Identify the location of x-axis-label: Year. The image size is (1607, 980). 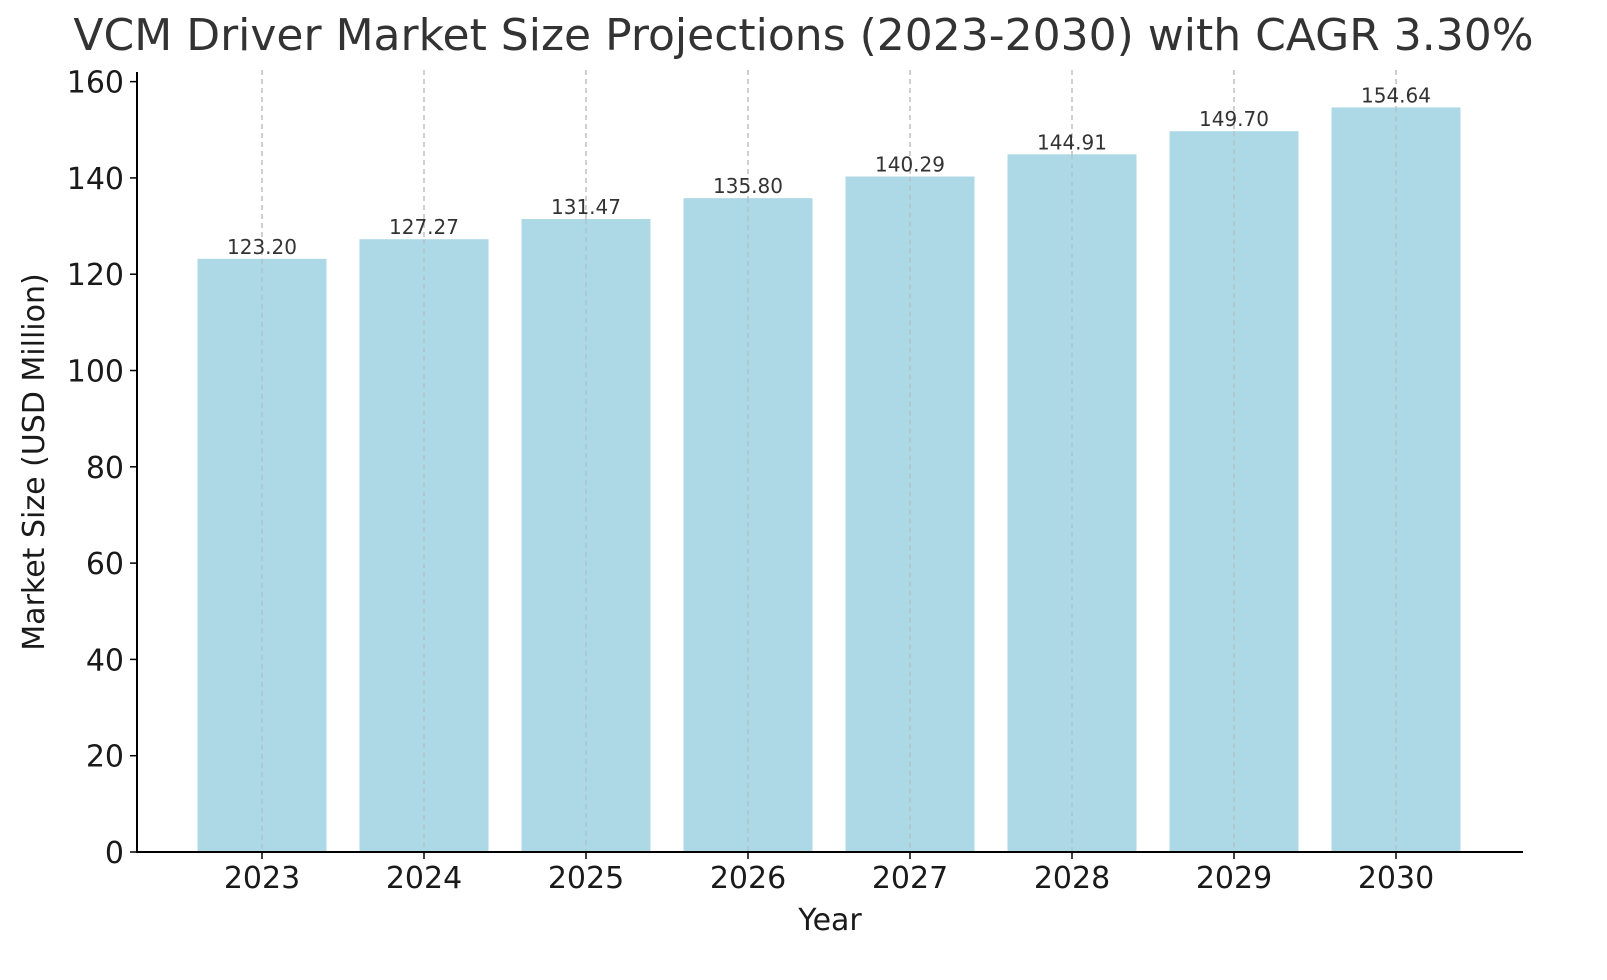
(829, 920).